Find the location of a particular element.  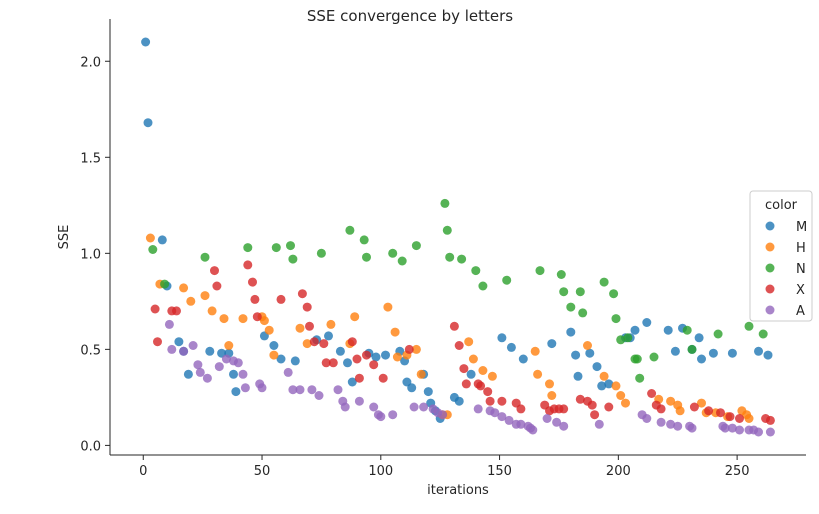

legend-marker-H is located at coordinates (770, 247).